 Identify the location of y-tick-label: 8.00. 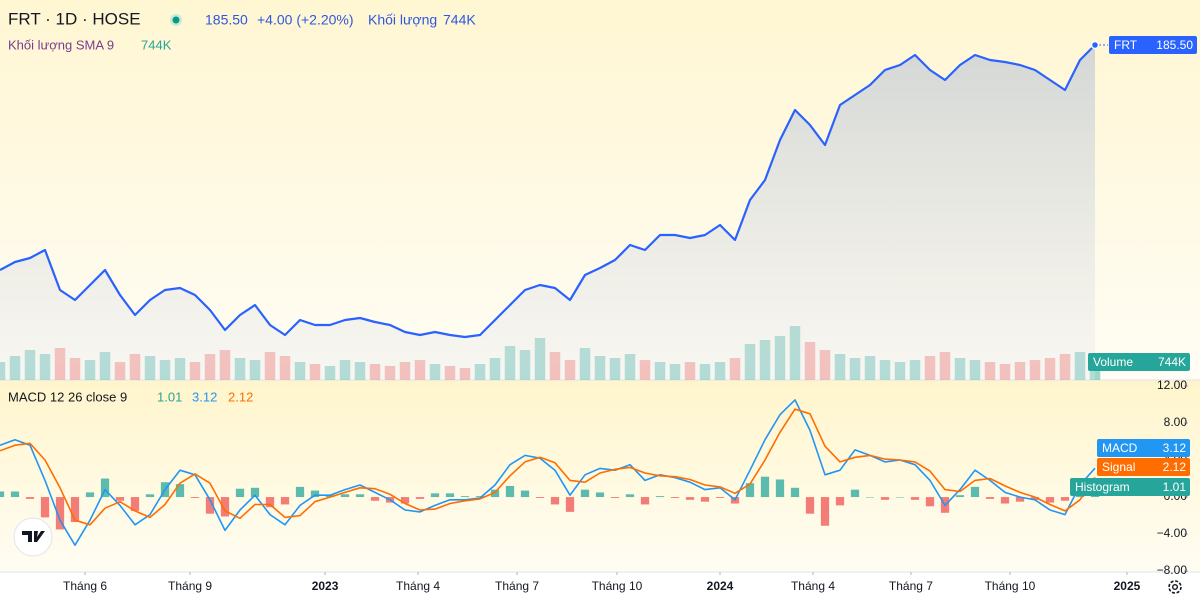
(1176, 422).